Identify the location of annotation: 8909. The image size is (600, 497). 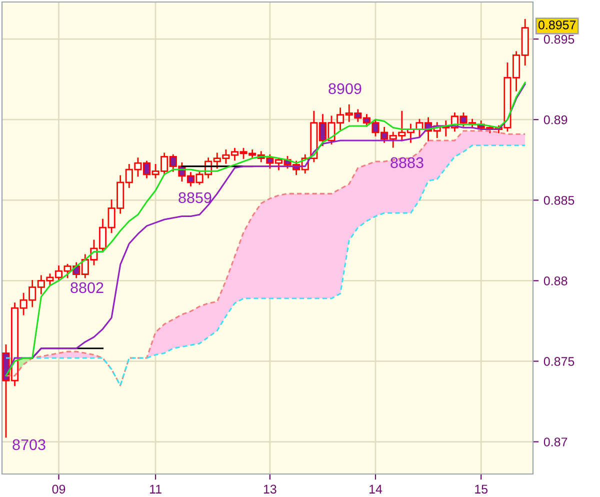
(345, 88).